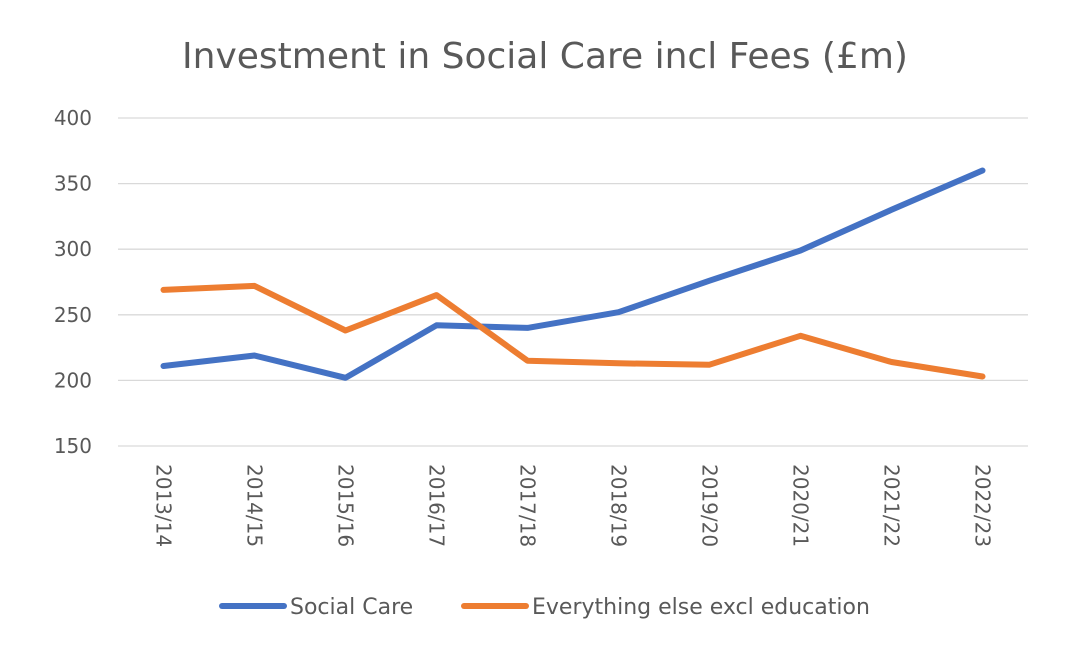 The width and height of the screenshot is (1066, 662). Describe the element at coordinates (983, 505) in the screenshot. I see `x-tick-label: 2022/23` at that location.